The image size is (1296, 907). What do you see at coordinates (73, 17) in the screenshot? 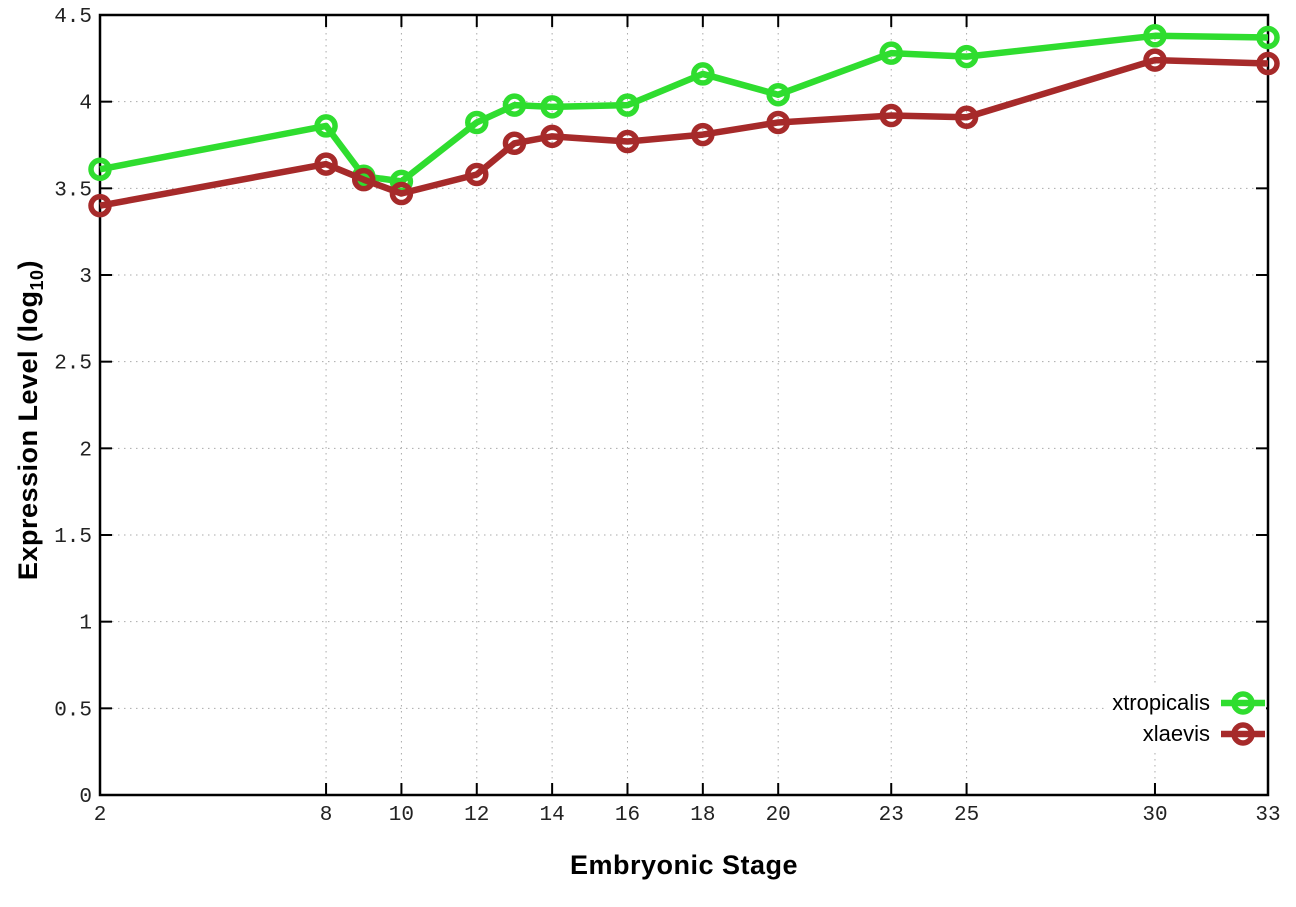
I see `y-tick-label-4.5: 4.5` at bounding box center [73, 17].